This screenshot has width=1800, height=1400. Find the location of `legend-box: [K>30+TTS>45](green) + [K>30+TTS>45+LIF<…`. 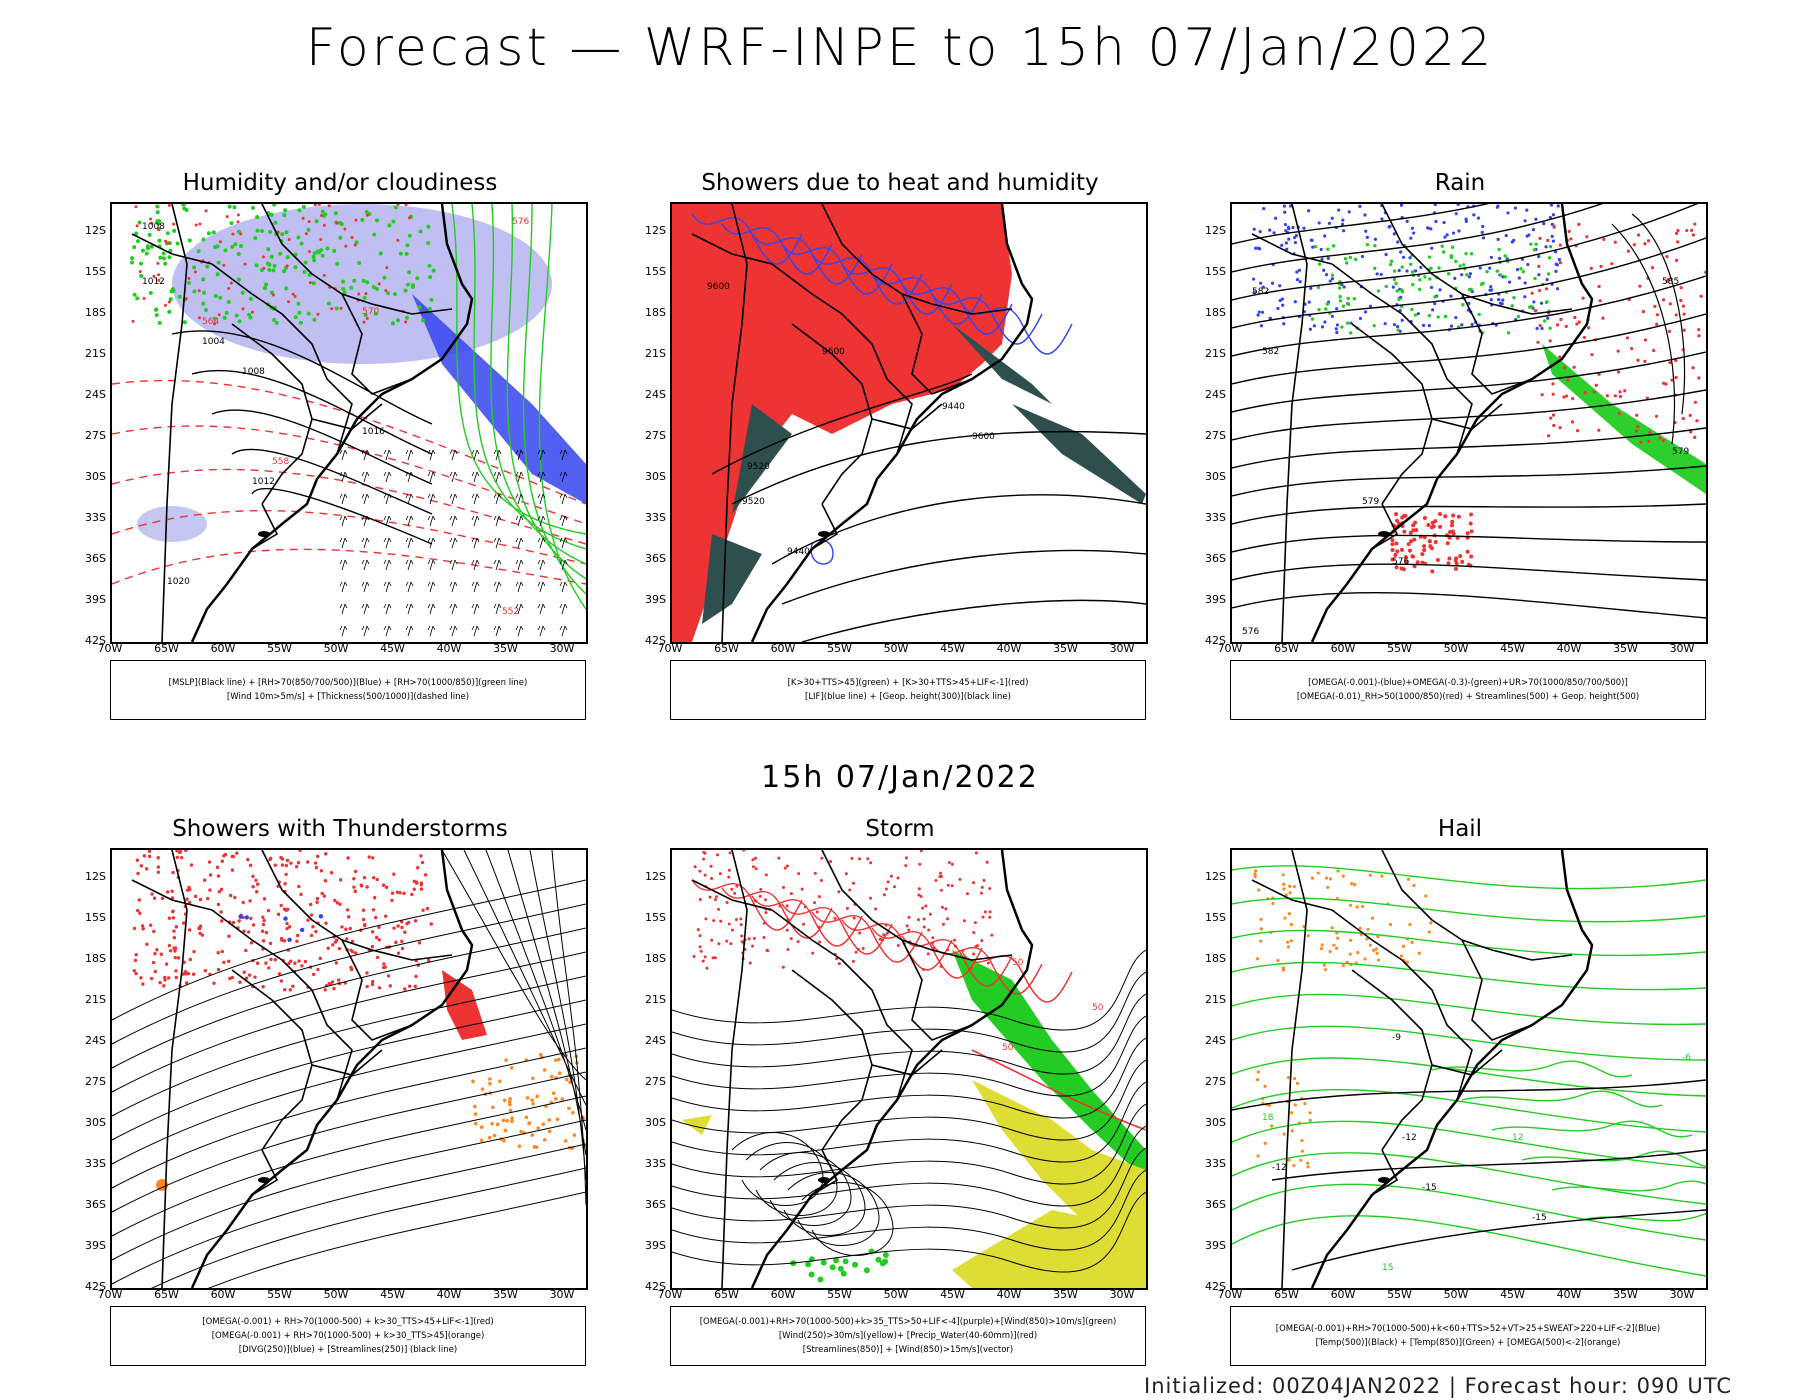

legend-box: [K>30+TTS>45](green) + [K>30+TTS>45+LIF<… is located at coordinates (908, 690).